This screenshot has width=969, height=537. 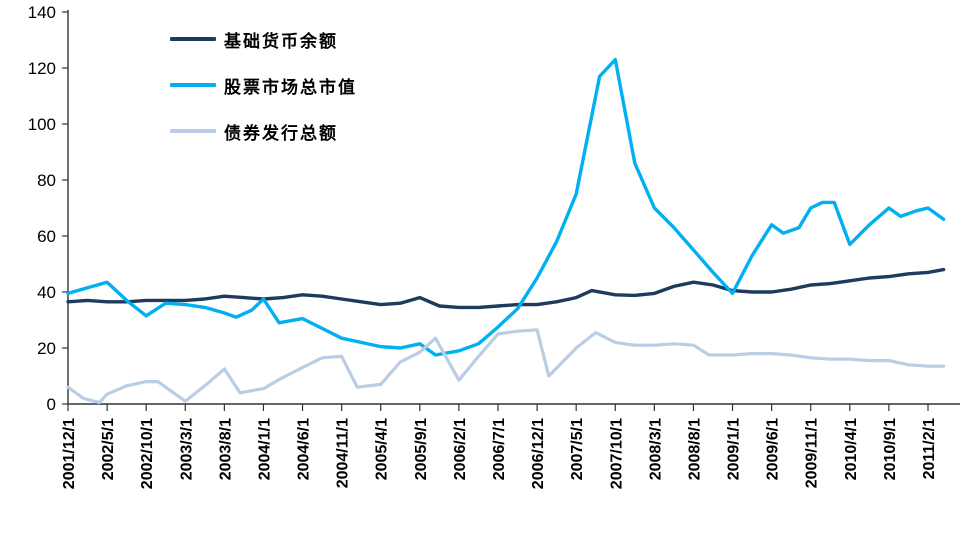 I want to click on legend-label: 债券发行总额, so click(x=281, y=133).